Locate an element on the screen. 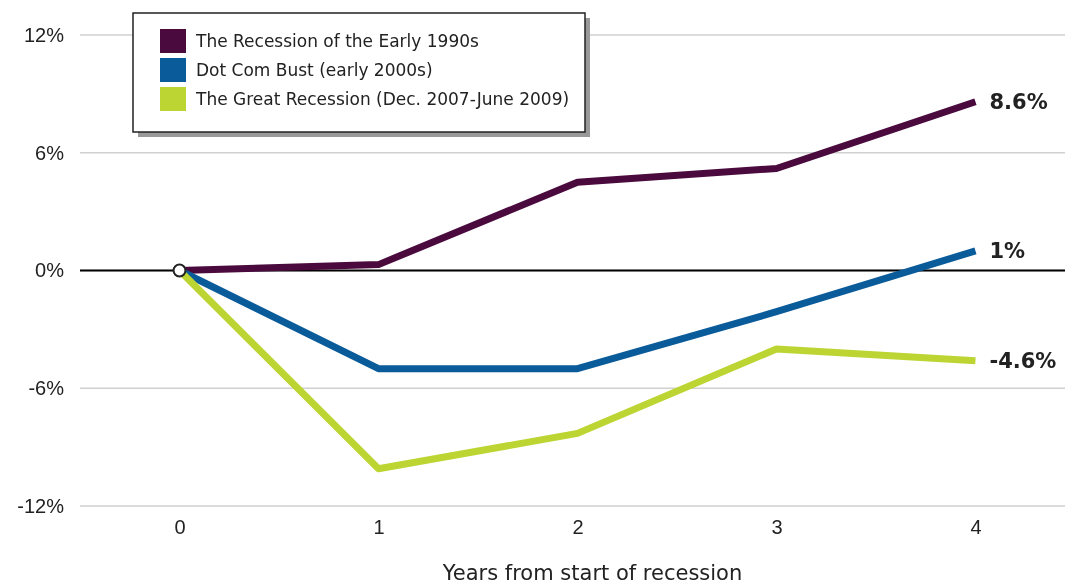  legend-label: The Great Recession (Dec. 2007-June 2009) is located at coordinates (382, 99).